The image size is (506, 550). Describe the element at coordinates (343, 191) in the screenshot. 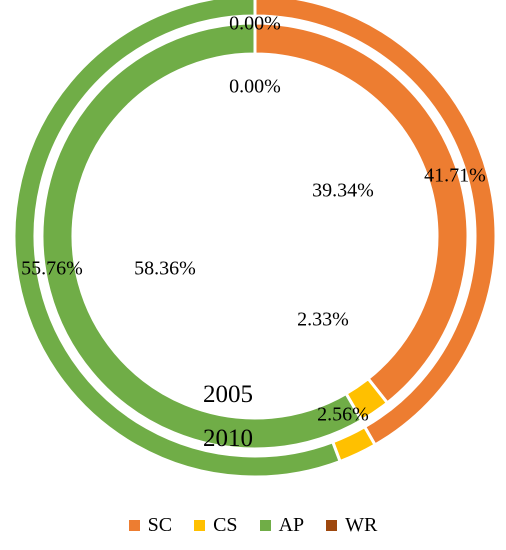

I see `data-label-inner-sc: 39.34%` at that location.